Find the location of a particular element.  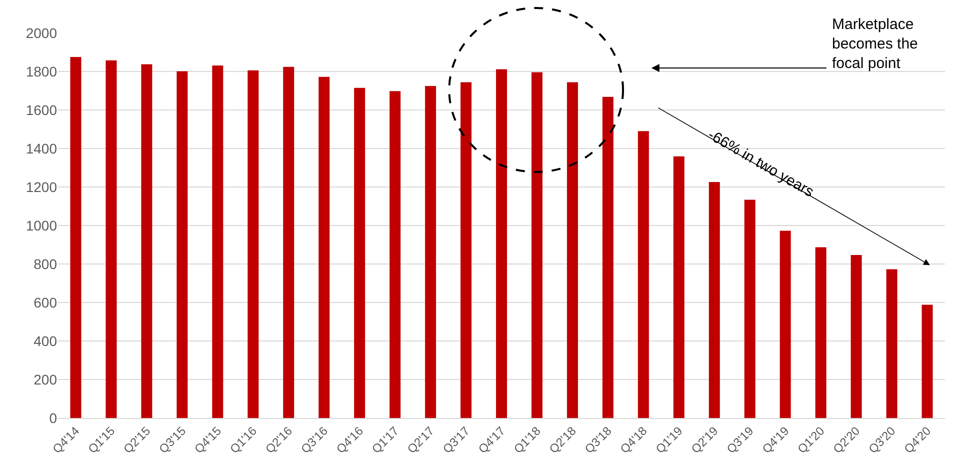

y-tick-label: 1400 is located at coordinates (42, 148).